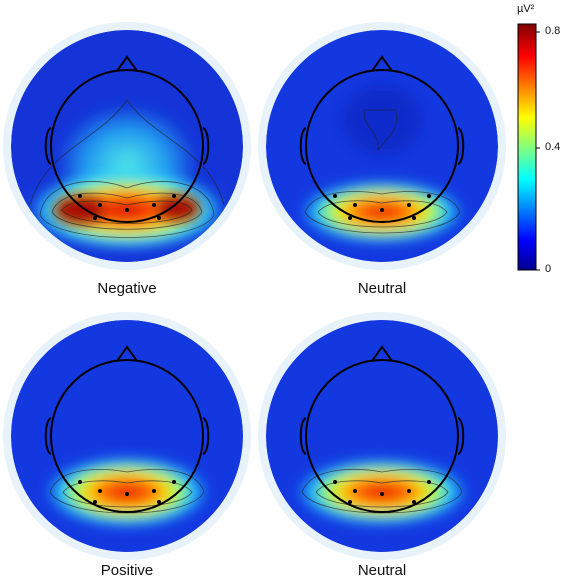 Image resolution: width=567 pixels, height=579 pixels. I want to click on map-label-neutral-top: Neutral, so click(382, 288).